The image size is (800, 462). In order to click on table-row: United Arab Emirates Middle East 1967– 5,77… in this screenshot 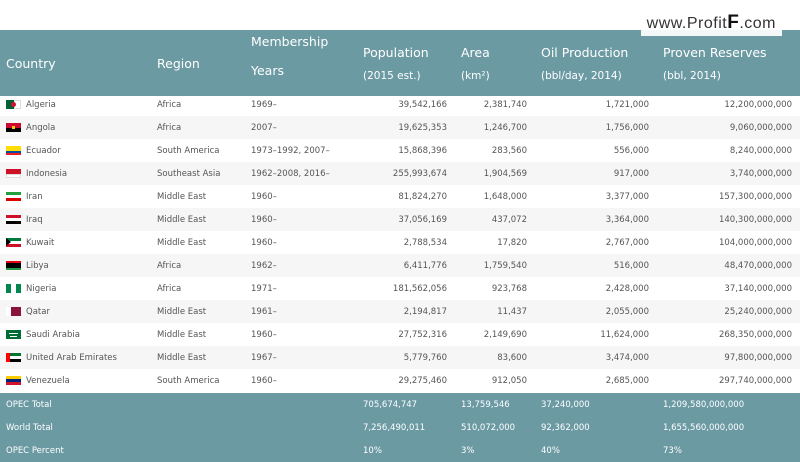, I will do `click(400, 357)`.